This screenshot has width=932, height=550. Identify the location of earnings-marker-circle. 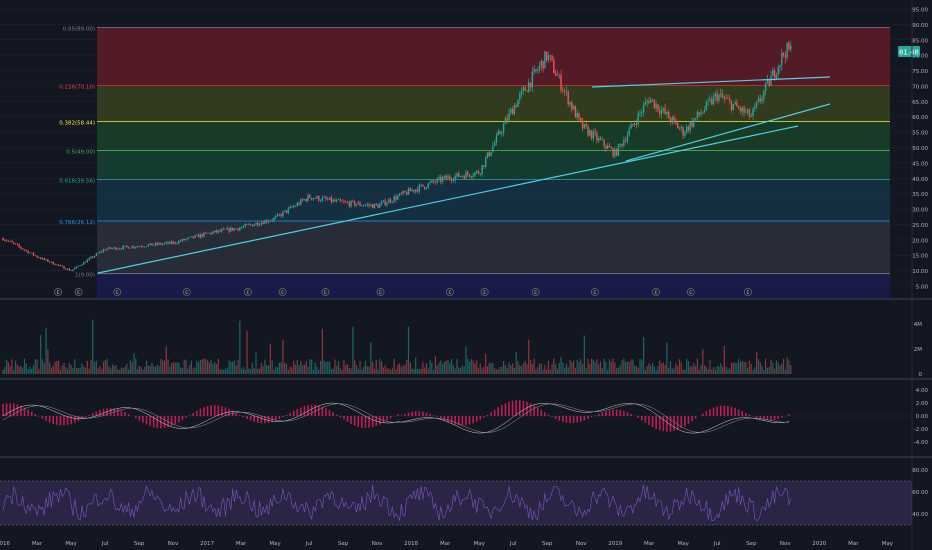
(78, 292).